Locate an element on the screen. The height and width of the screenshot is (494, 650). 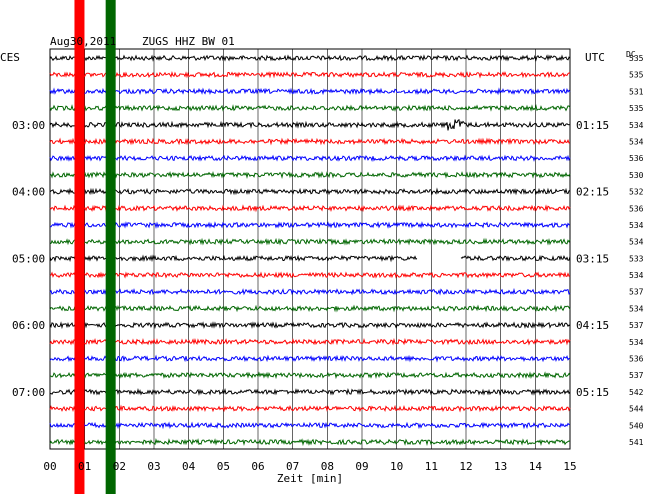
right-time-label: 02:15 is located at coordinates (592, 192).